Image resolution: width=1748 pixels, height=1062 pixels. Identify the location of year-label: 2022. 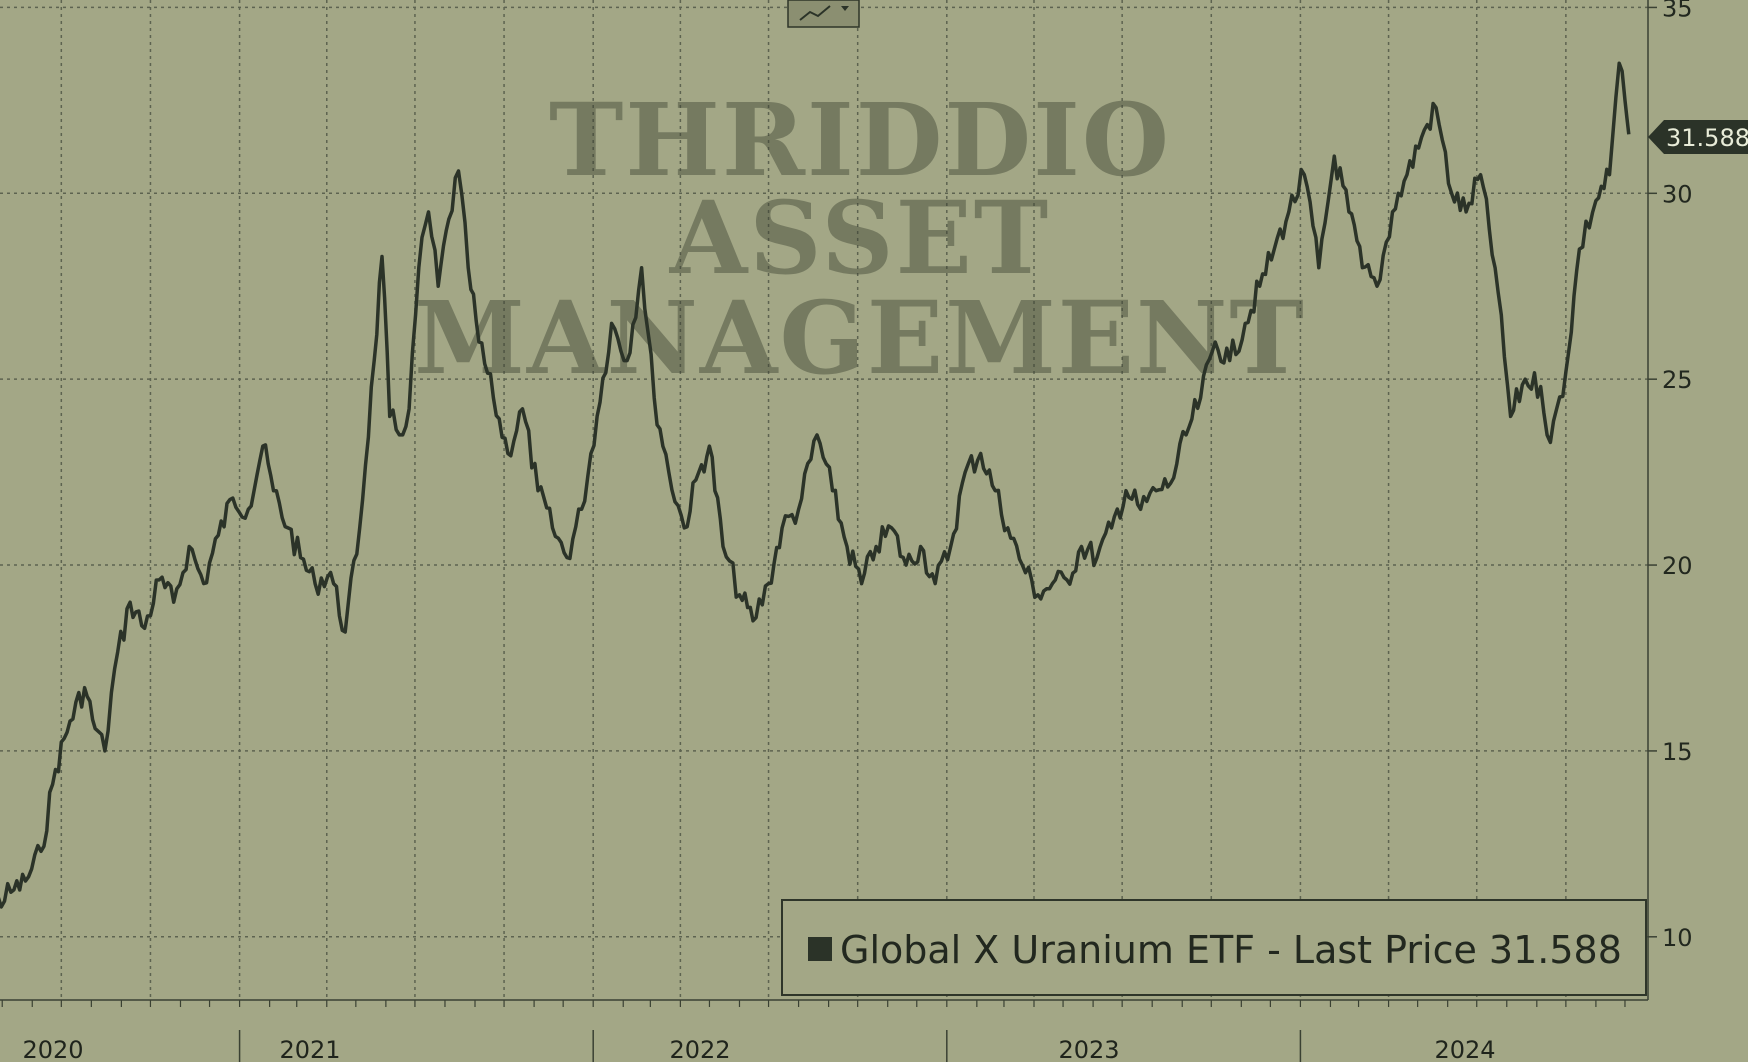
(699, 1049).